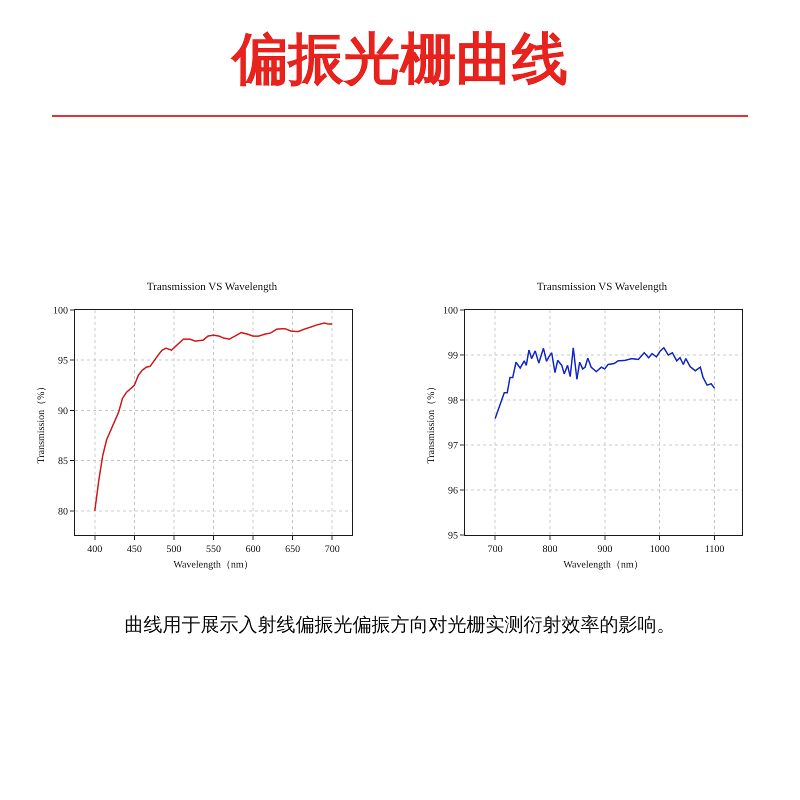 The image size is (800, 800). Describe the element at coordinates (453, 356) in the screenshot. I see `y-tick-label: 99` at that location.